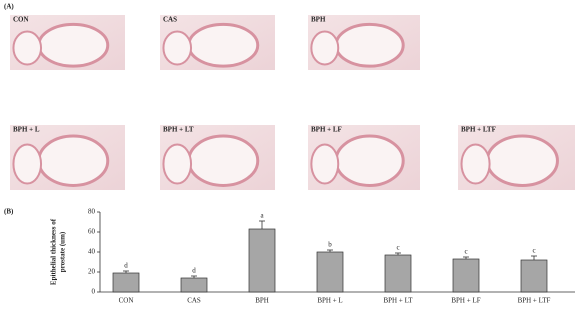  Describe the element at coordinates (262, 216) in the screenshot. I see `significance-letter: a` at that location.